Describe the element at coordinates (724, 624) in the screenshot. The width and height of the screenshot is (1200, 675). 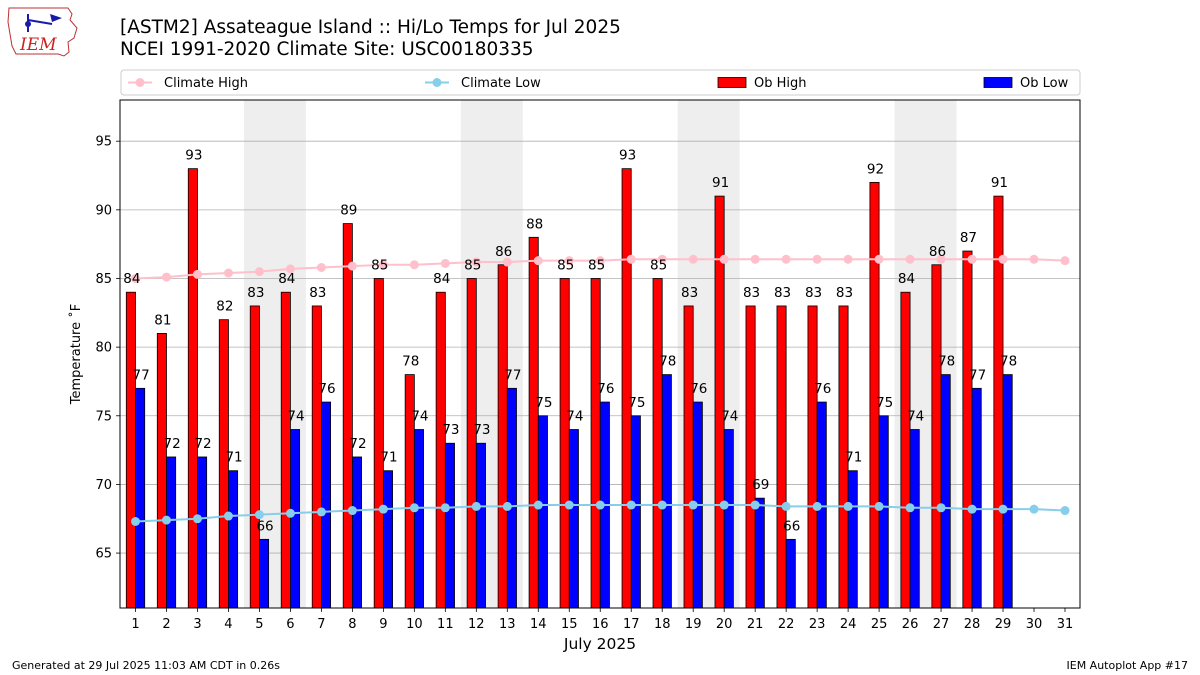
I see `x-tick-label: 20` at that location.